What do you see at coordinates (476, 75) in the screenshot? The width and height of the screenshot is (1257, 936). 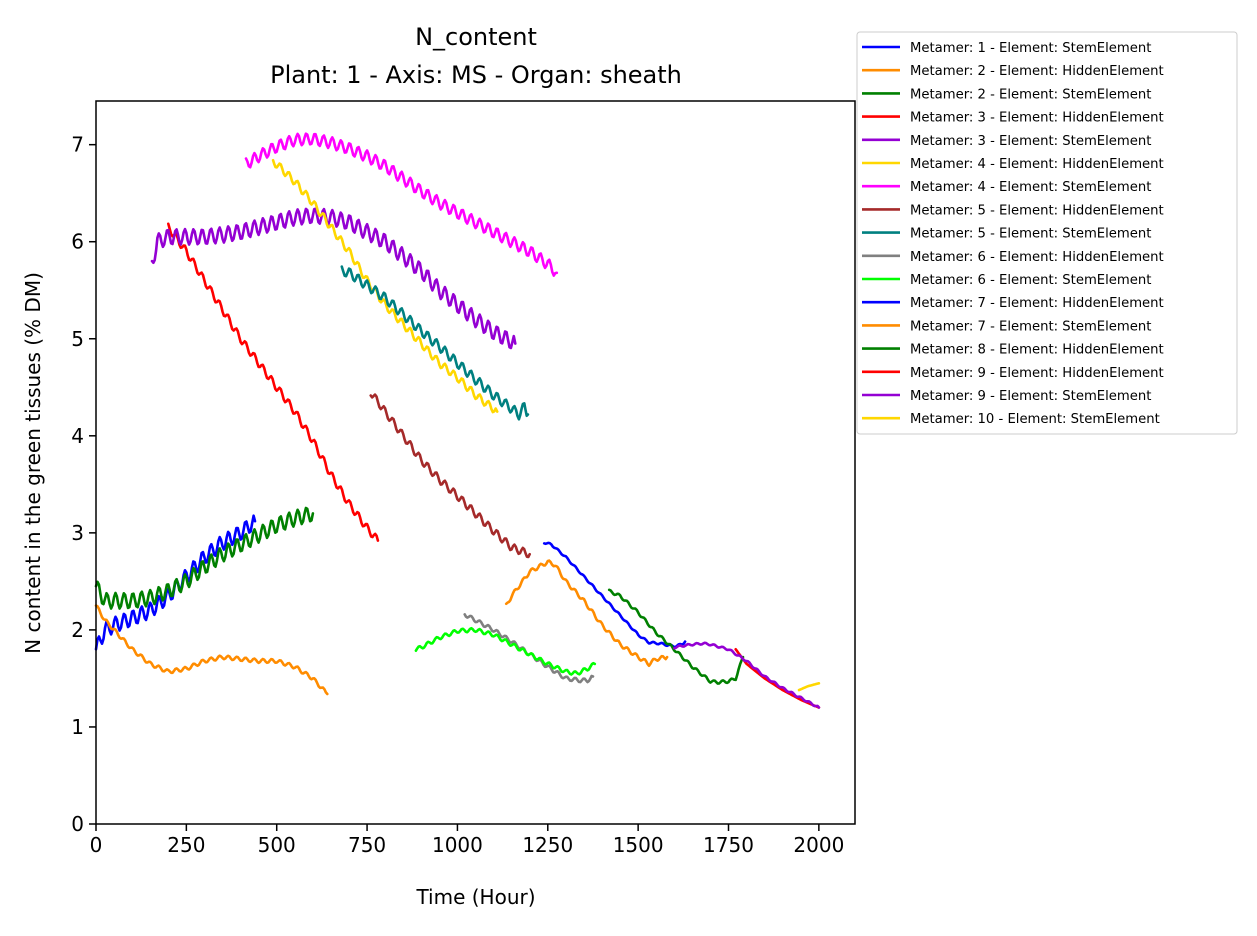 I see `chart-subtitle: Plant: 1 - Axis: MS - Organ: sheath` at bounding box center [476, 75].